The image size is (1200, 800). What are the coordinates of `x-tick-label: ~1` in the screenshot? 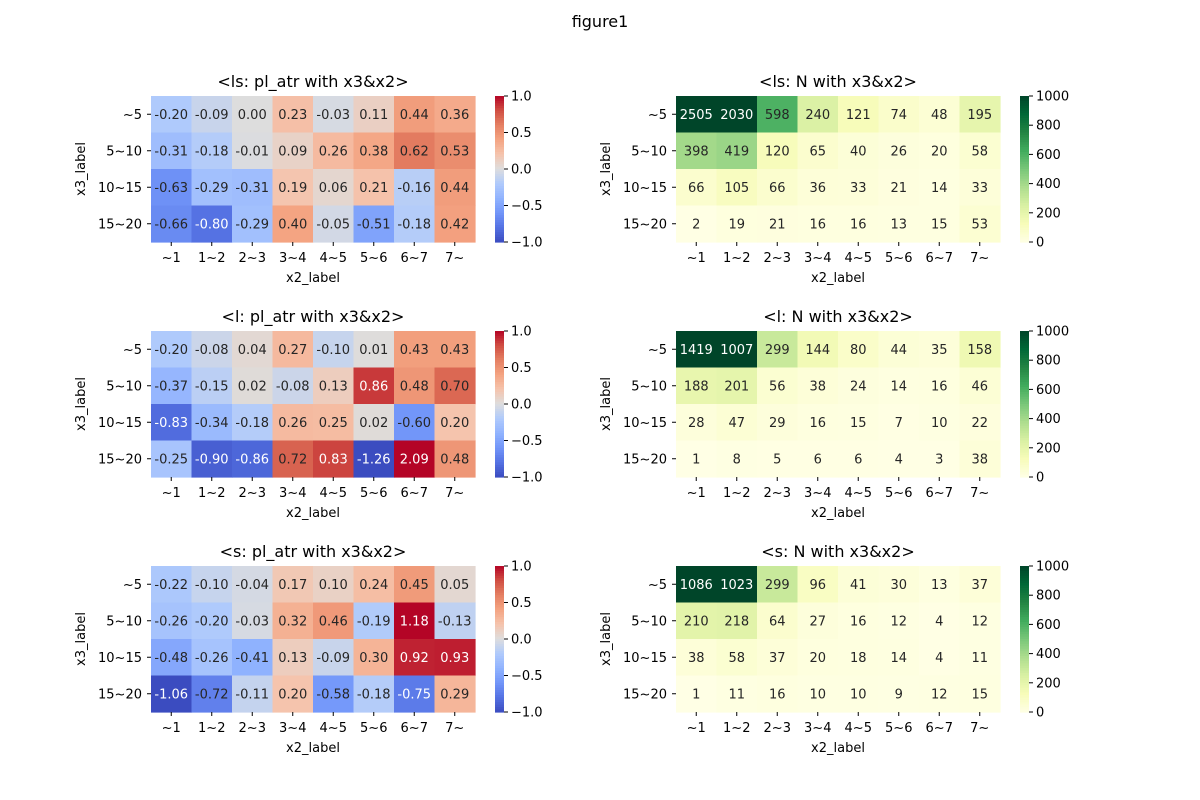 It's located at (171, 493).